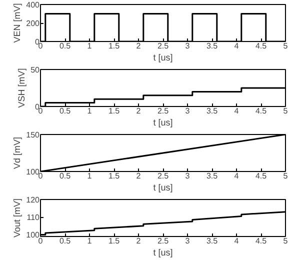  Describe the element at coordinates (17, 23) in the screenshot. I see `y-axis-title: VEN [mV]` at that location.